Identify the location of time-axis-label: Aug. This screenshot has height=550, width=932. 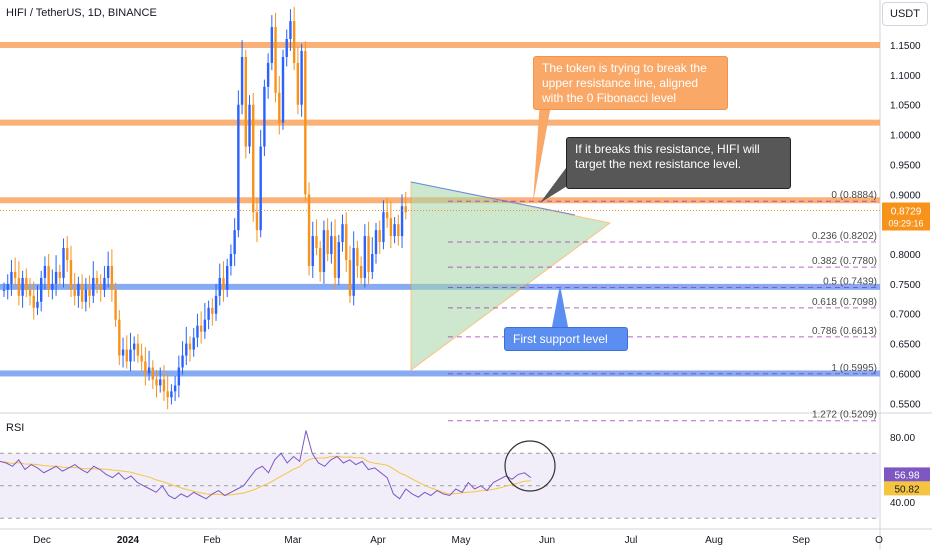
(714, 540).